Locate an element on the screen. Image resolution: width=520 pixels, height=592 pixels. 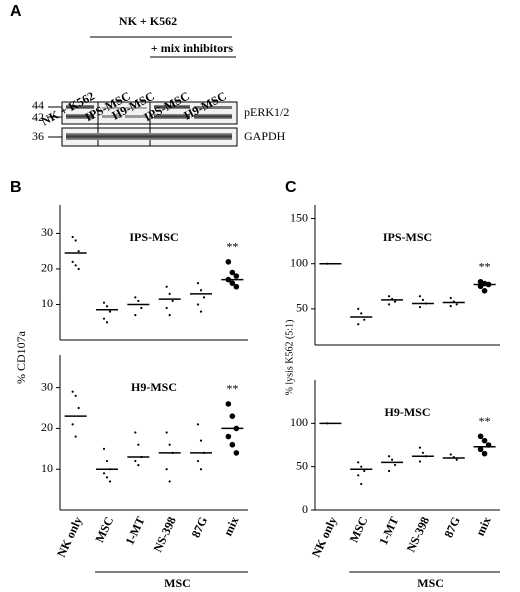
group-label: NK + K562 is located at coordinates (148, 21).